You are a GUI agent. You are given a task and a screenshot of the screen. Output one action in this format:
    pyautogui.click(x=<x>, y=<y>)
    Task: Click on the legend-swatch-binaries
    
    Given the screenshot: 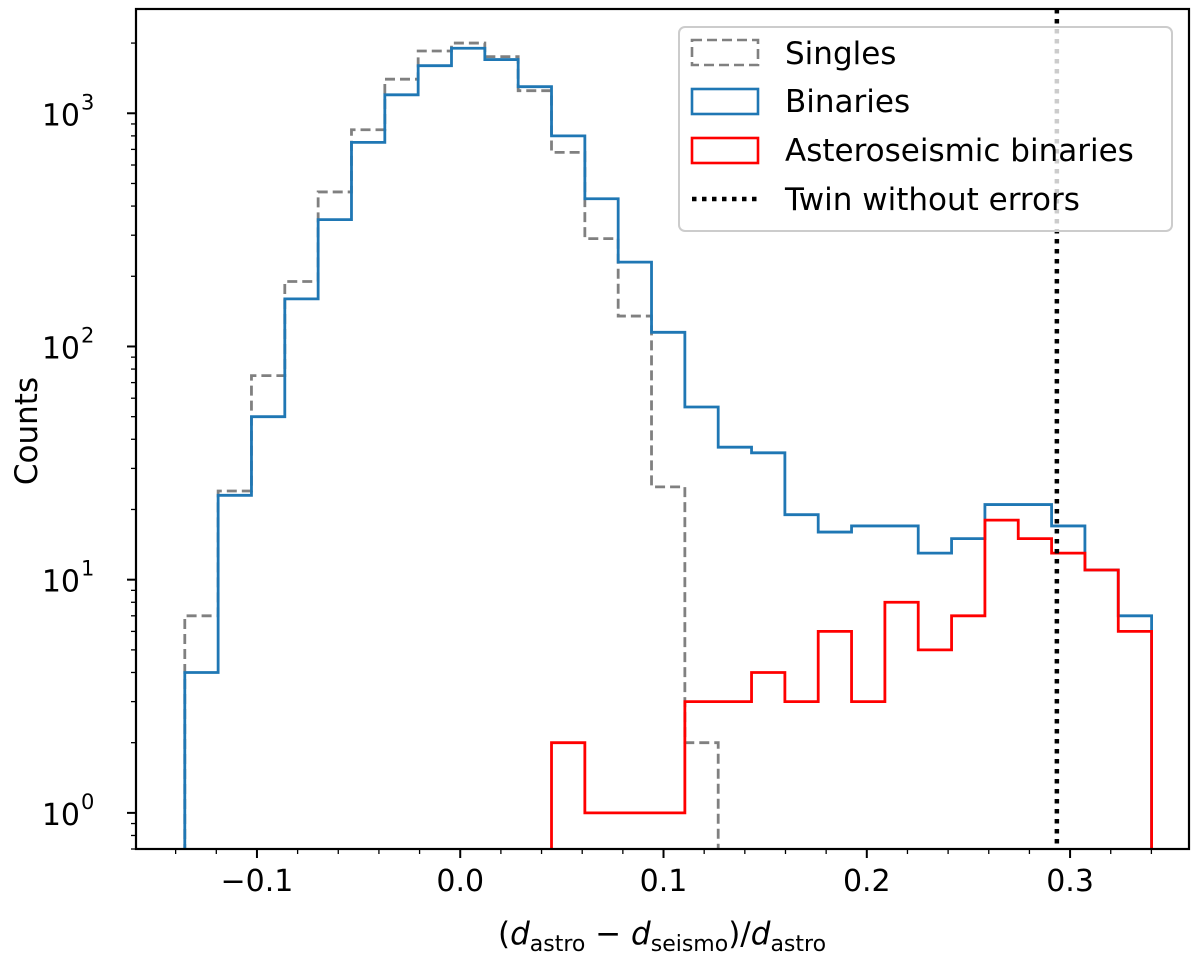 What is the action you would take?
    pyautogui.click(x=725, y=101)
    